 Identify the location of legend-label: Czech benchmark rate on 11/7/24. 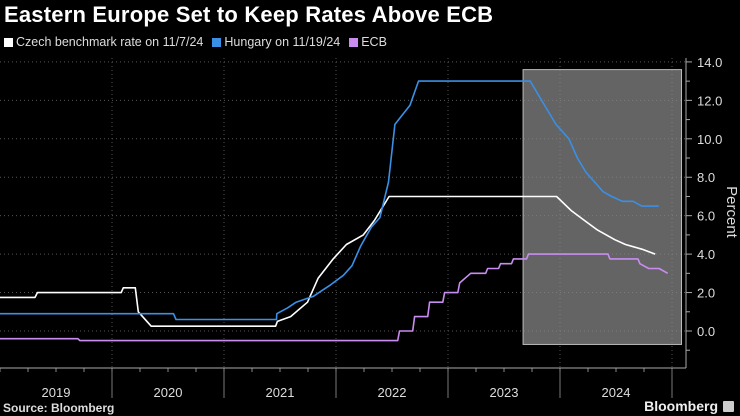
(110, 42).